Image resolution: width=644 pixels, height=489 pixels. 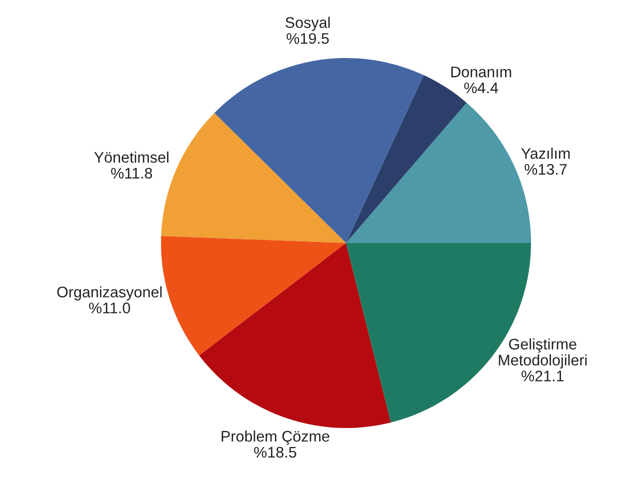 What do you see at coordinates (131, 157) in the screenshot?
I see `slice-label: Yönetimsel` at bounding box center [131, 157].